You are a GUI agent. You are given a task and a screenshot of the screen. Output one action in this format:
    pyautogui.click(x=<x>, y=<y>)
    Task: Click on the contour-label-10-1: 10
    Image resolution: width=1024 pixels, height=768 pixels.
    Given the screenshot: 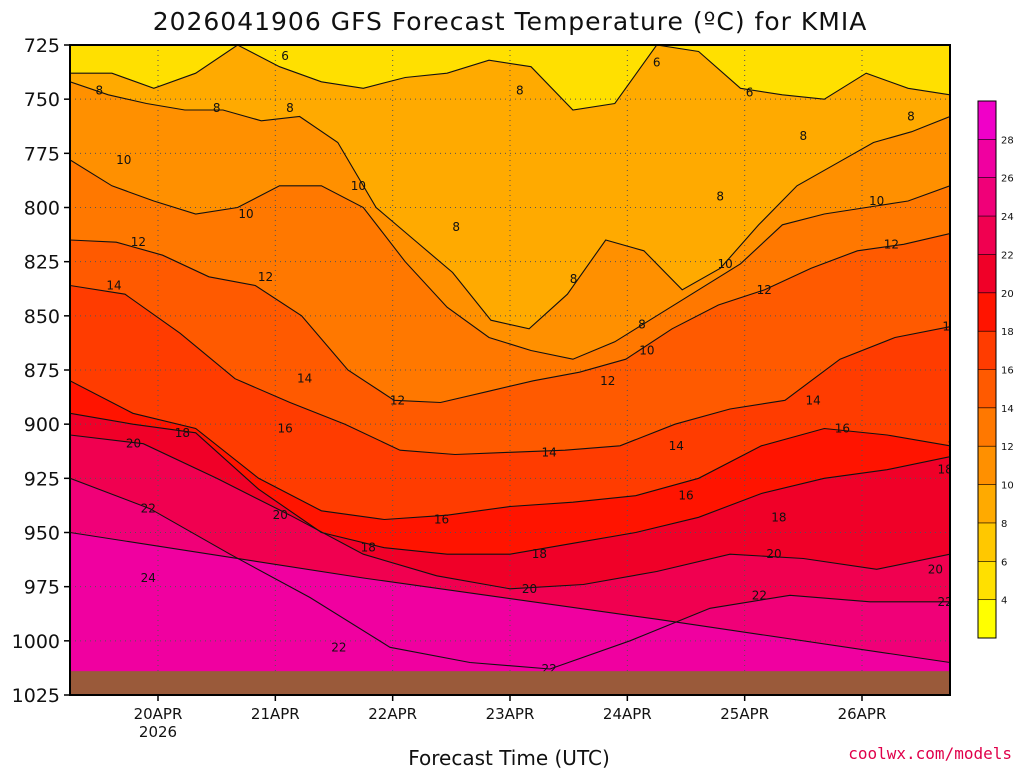 What is the action you would take?
    pyautogui.click(x=245, y=214)
    